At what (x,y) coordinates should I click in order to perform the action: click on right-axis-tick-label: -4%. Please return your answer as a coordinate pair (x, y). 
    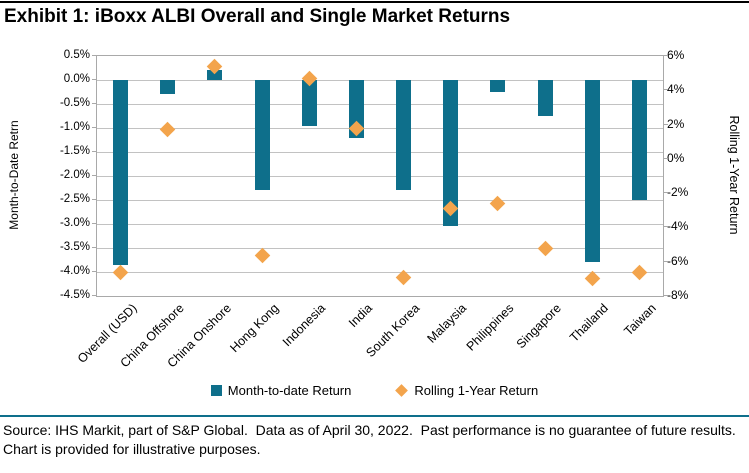
    Looking at the image, I should click on (678, 226).